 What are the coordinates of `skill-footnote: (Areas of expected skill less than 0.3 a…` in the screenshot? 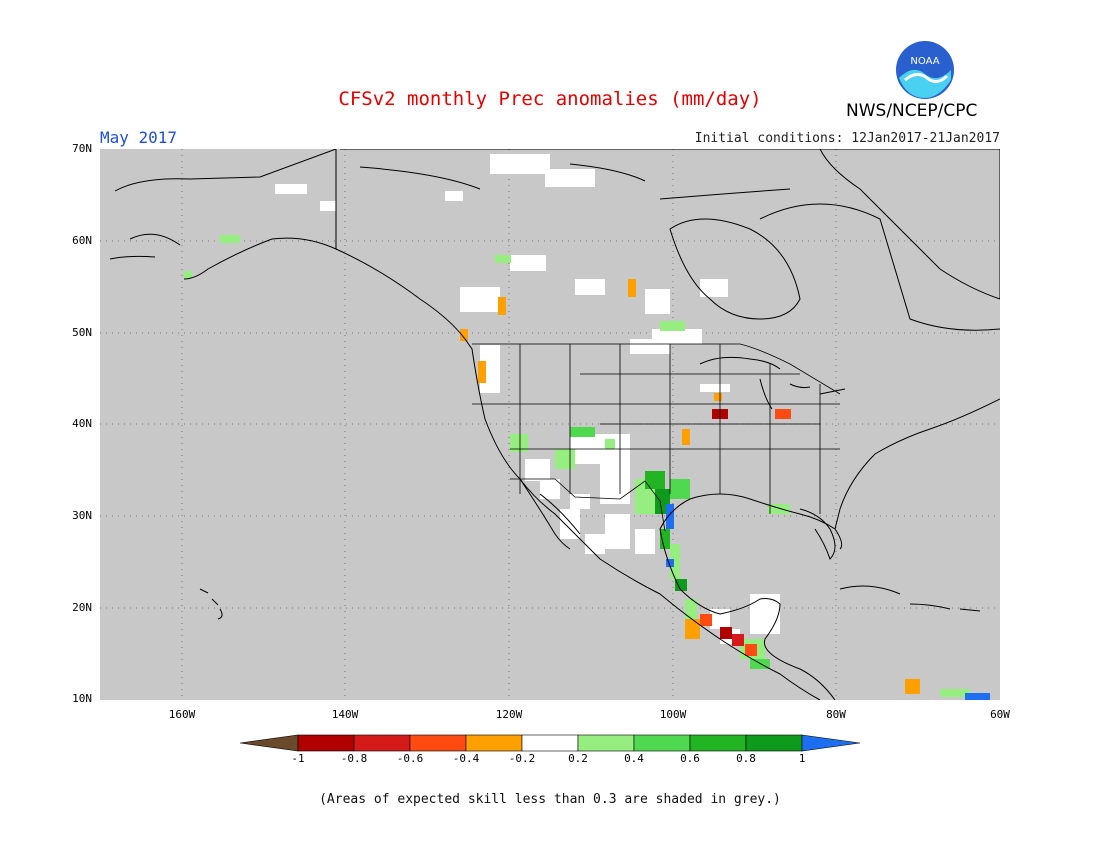 It's located at (550, 799).